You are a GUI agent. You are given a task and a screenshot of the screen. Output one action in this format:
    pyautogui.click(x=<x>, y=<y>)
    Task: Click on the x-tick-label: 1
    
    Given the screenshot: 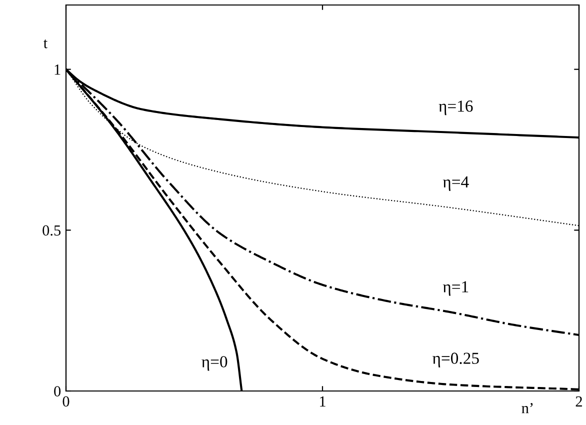 What is the action you would take?
    pyautogui.click(x=323, y=401)
    